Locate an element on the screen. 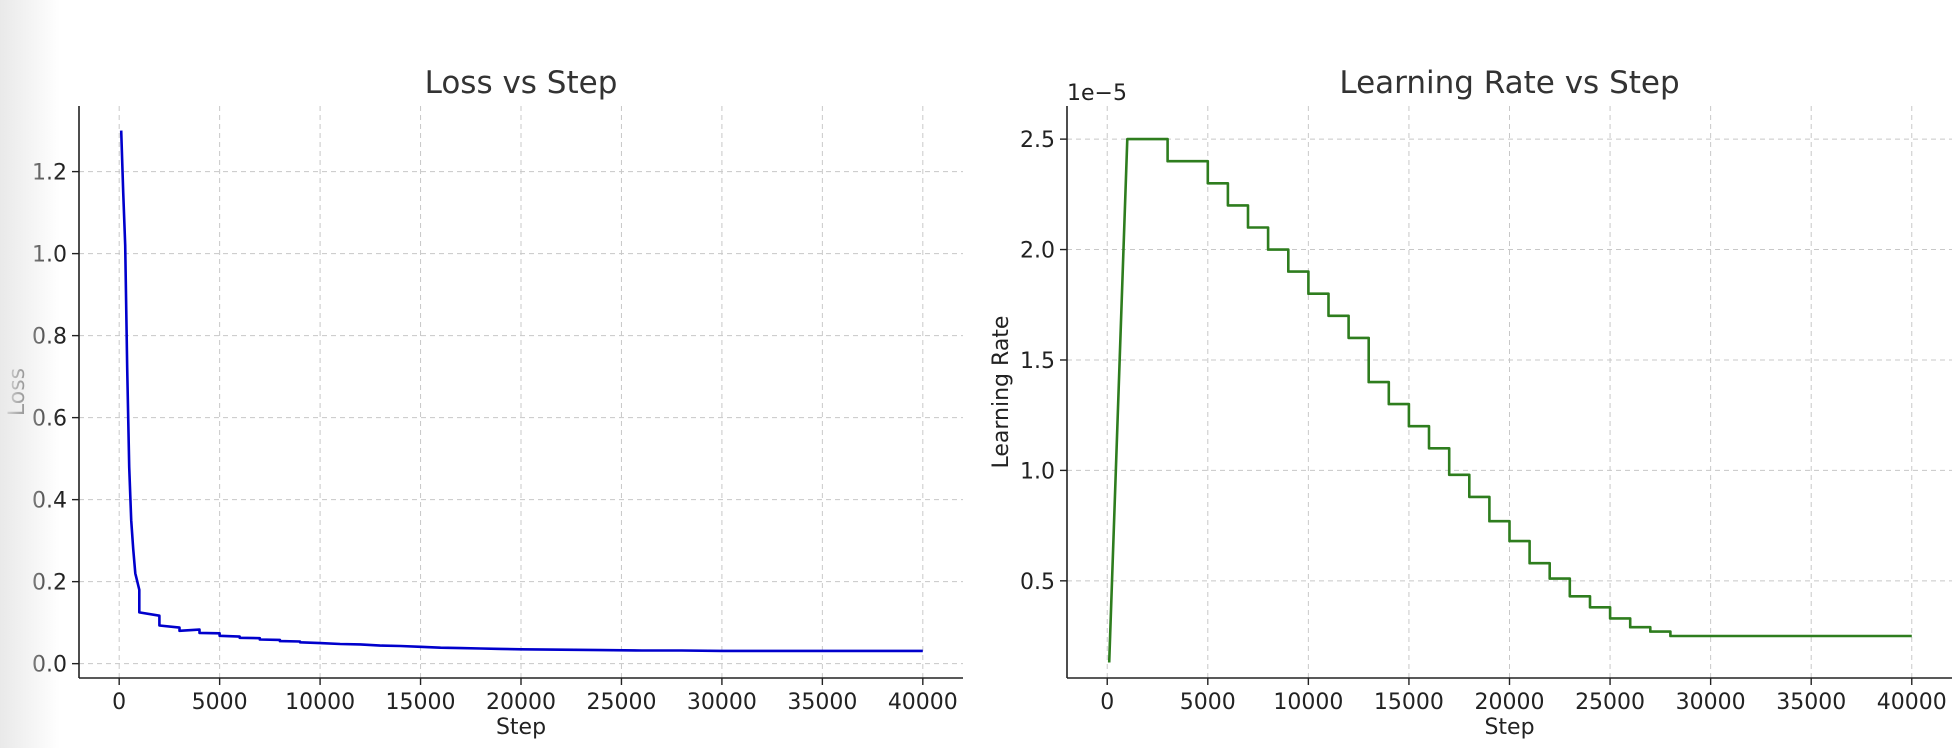 This screenshot has width=1958, height=752. lr-y-tick-label: 2.5 is located at coordinates (1037, 140).